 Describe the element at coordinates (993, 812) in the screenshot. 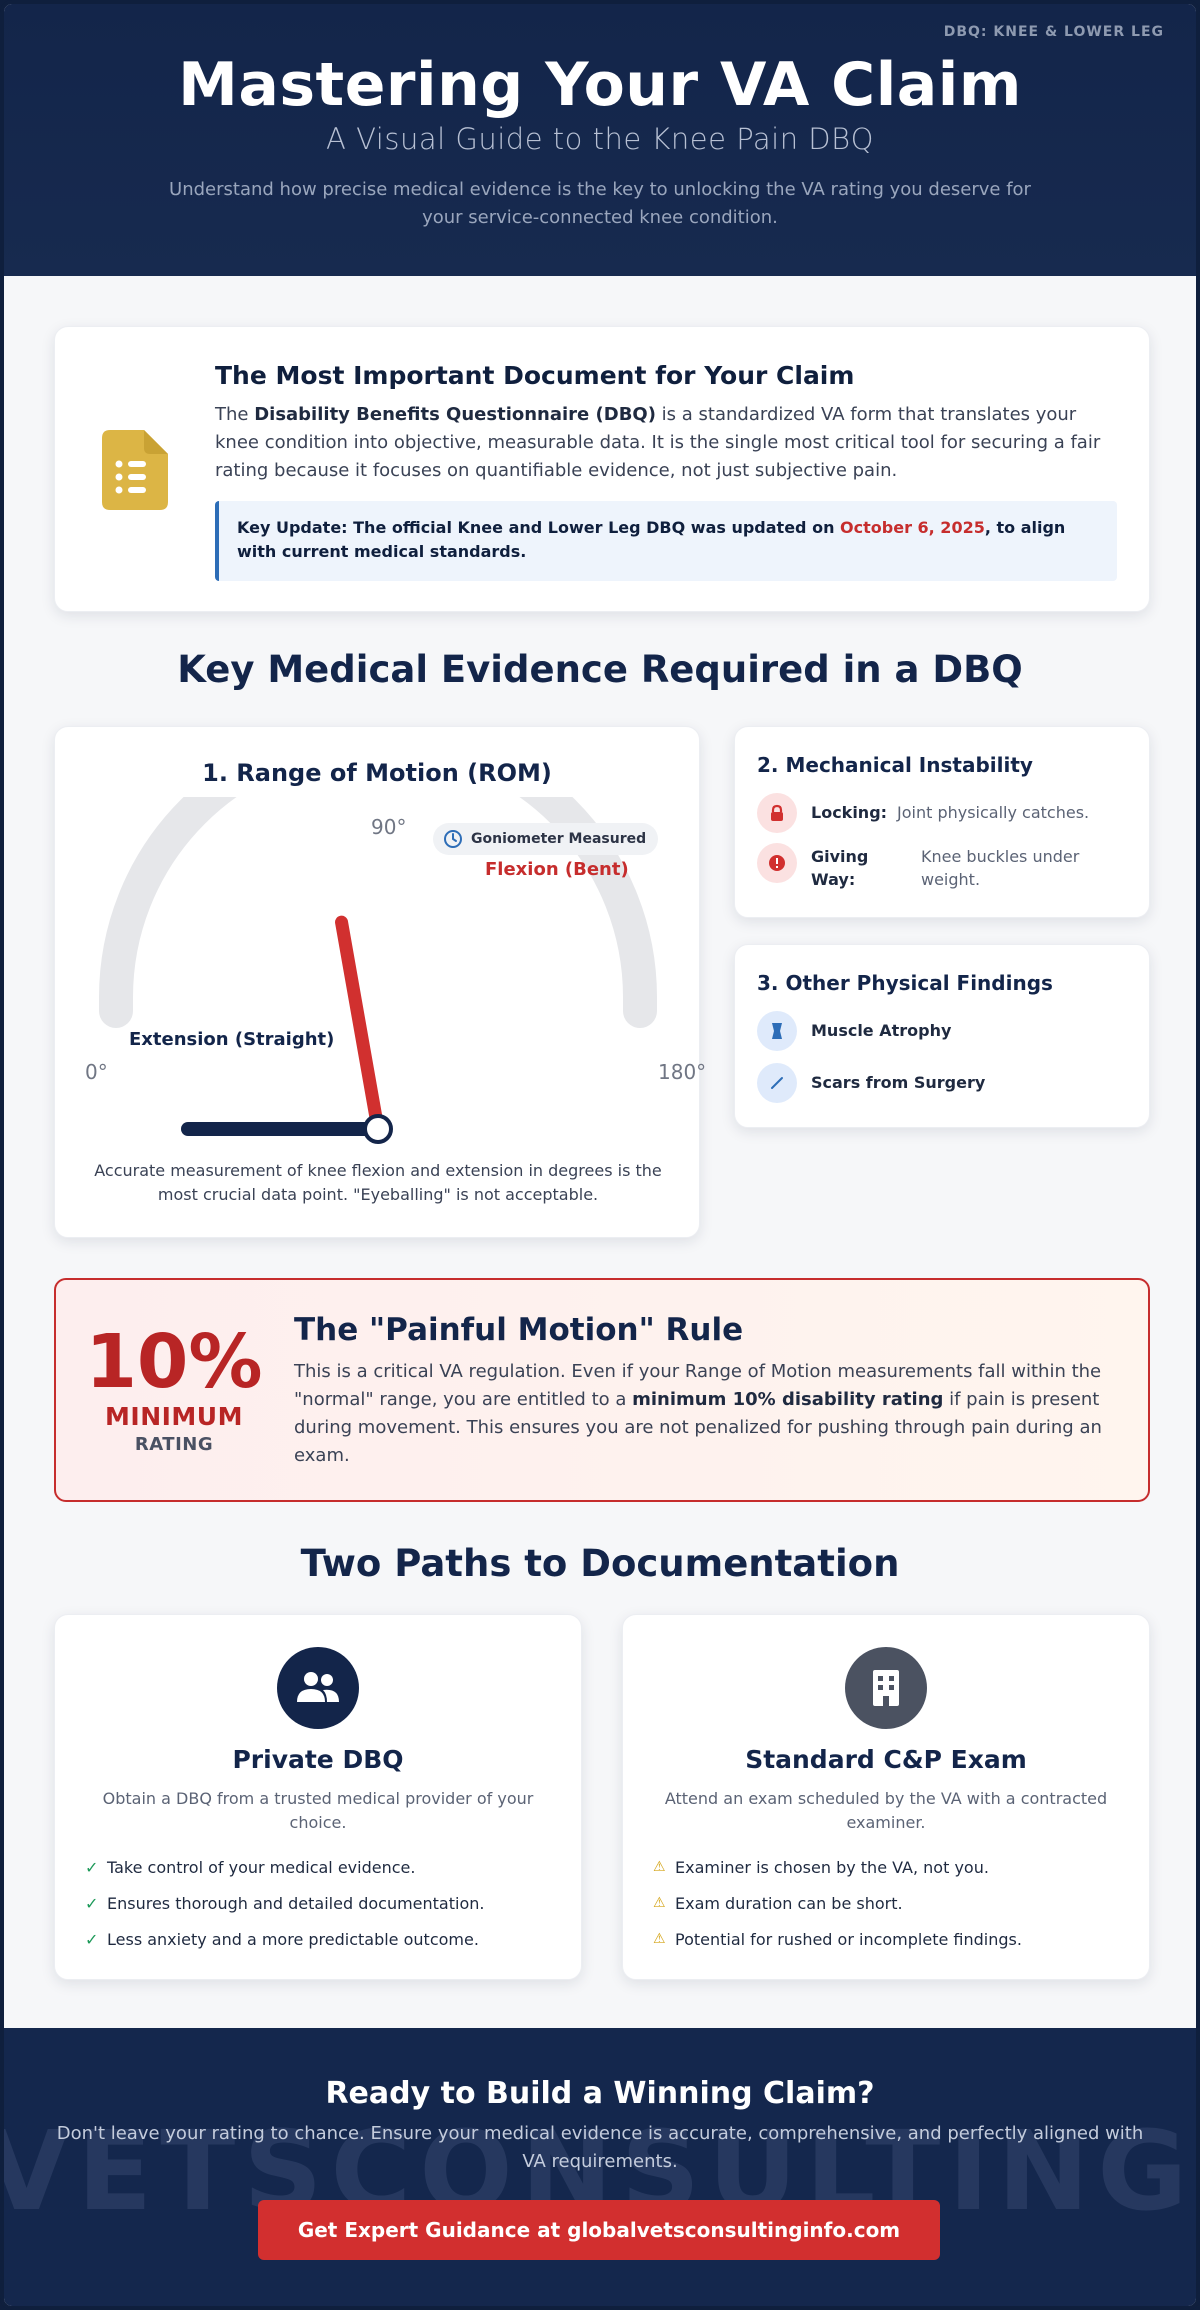

I see `locking-desc: Joint physically catches.` at that location.